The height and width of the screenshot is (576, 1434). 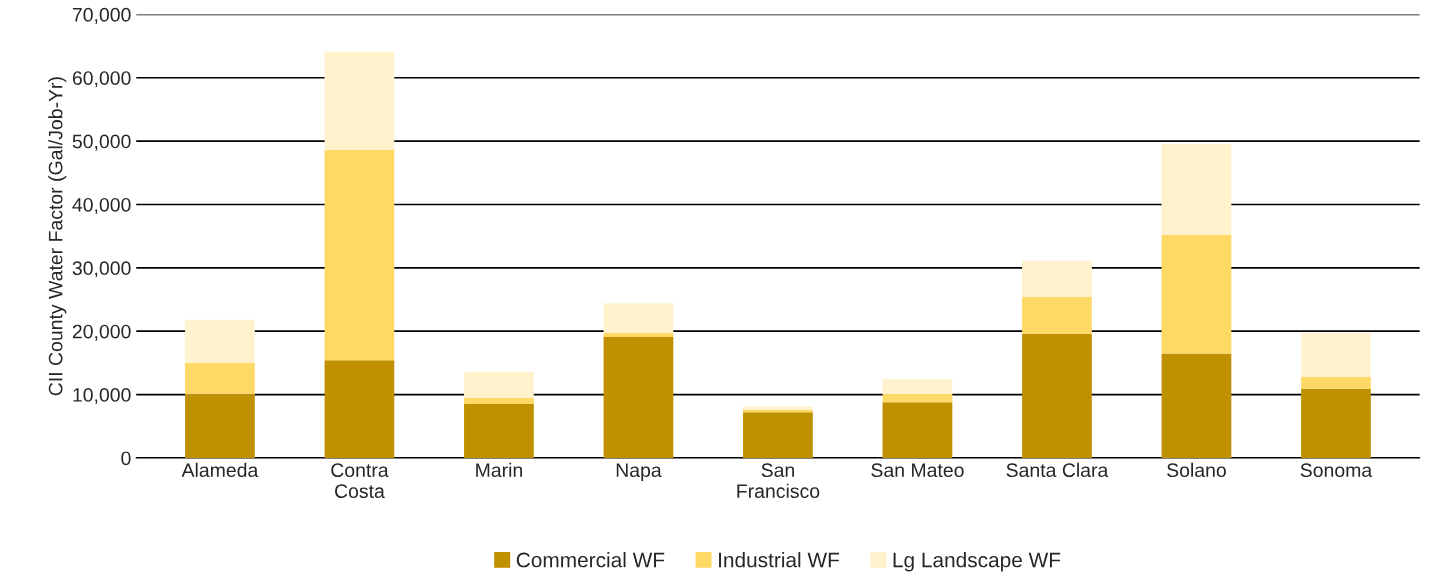 I want to click on y-tick-label: 40,000, so click(x=101, y=206).